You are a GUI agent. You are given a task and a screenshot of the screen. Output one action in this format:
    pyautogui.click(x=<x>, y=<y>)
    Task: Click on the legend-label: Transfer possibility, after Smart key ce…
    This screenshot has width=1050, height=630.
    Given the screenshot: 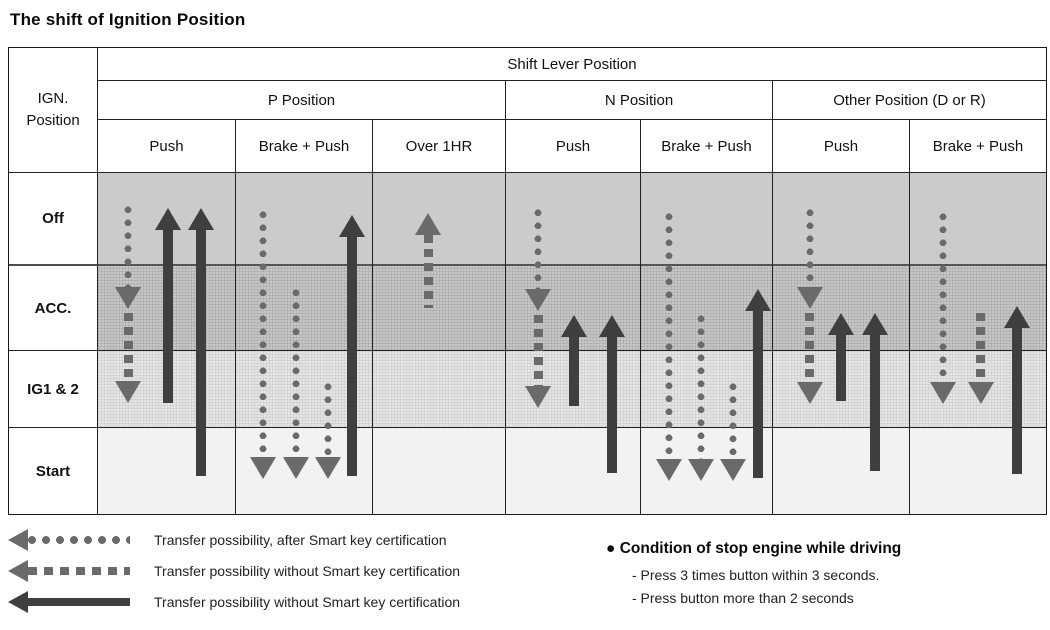 What is the action you would take?
    pyautogui.click(x=300, y=540)
    